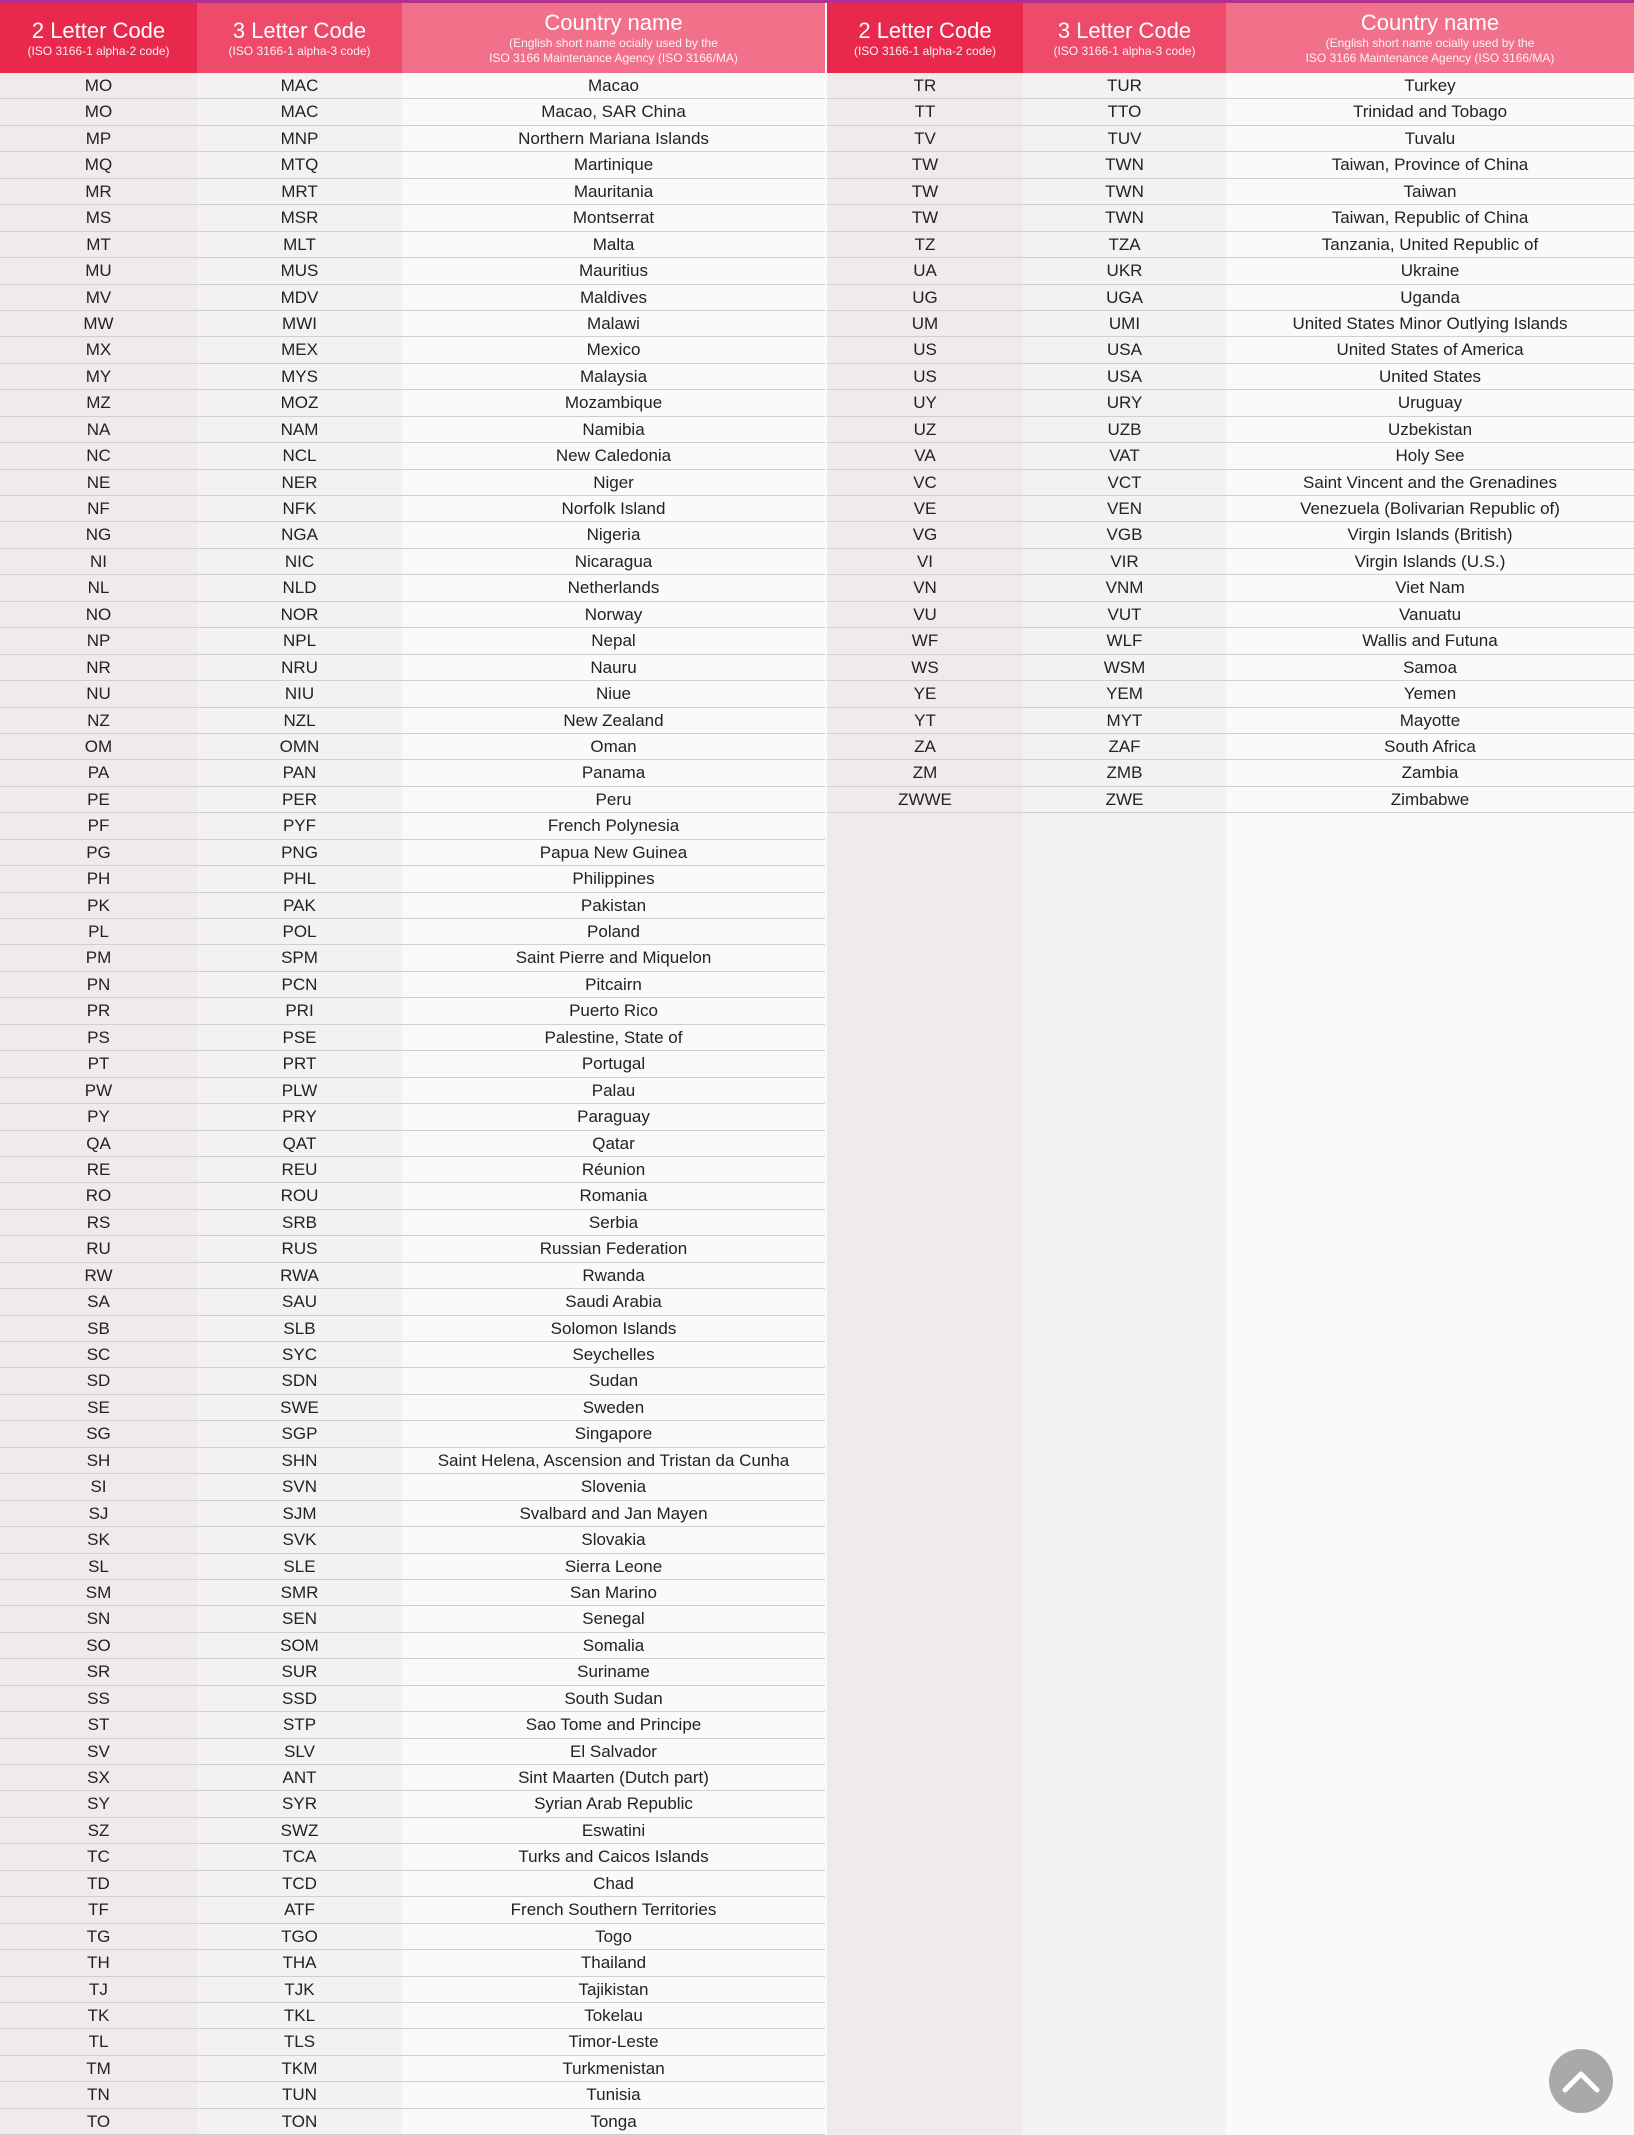 This screenshot has height=2135, width=1634. What do you see at coordinates (412, 350) in the screenshot?
I see `table-row: MX MEX Mexico` at bounding box center [412, 350].